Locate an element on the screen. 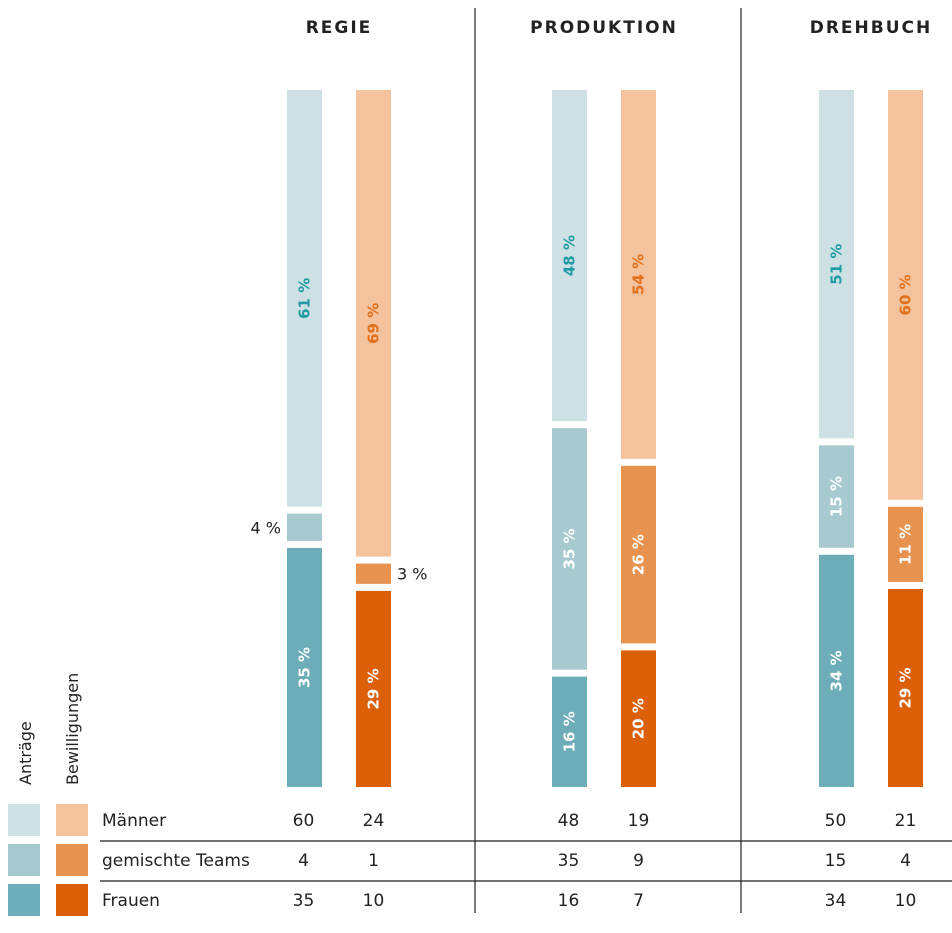  table-cell-bewilligungen-frauen: 7 is located at coordinates (638, 901).